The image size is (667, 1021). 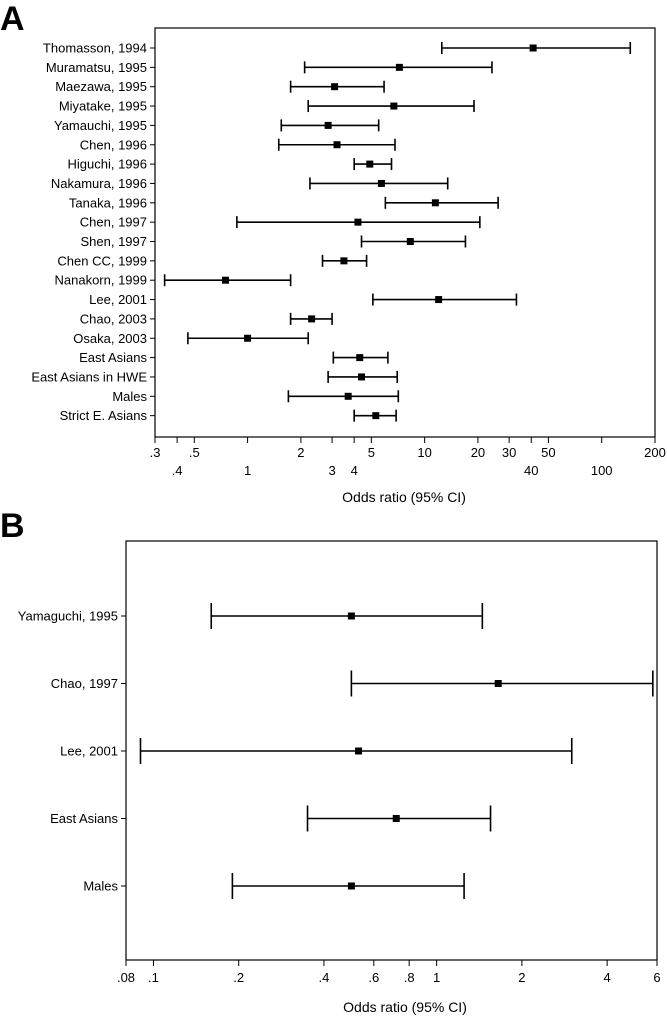 What do you see at coordinates (100, 125) in the screenshot?
I see `panel-a-study-label: Yamauchi, 1995` at bounding box center [100, 125].